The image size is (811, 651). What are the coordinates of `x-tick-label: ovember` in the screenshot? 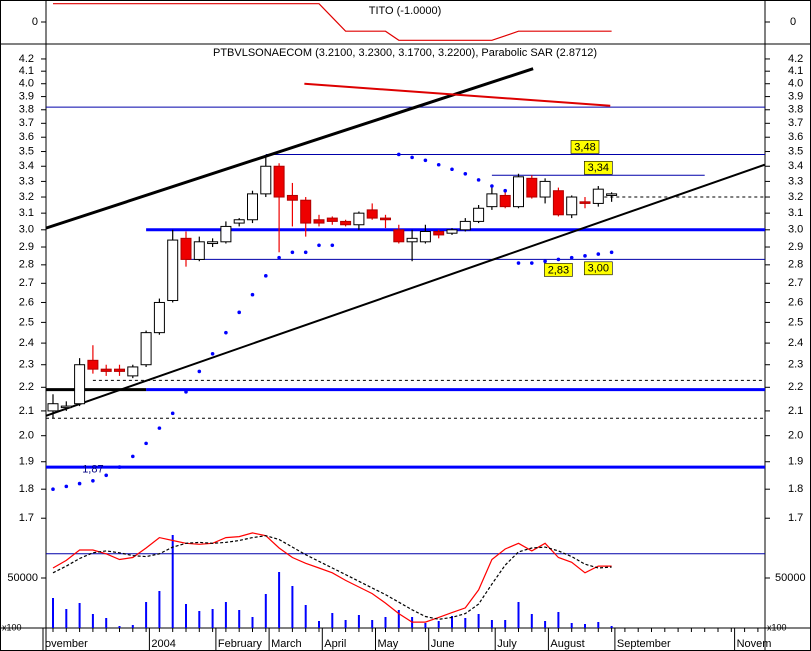 It's located at (66, 644).